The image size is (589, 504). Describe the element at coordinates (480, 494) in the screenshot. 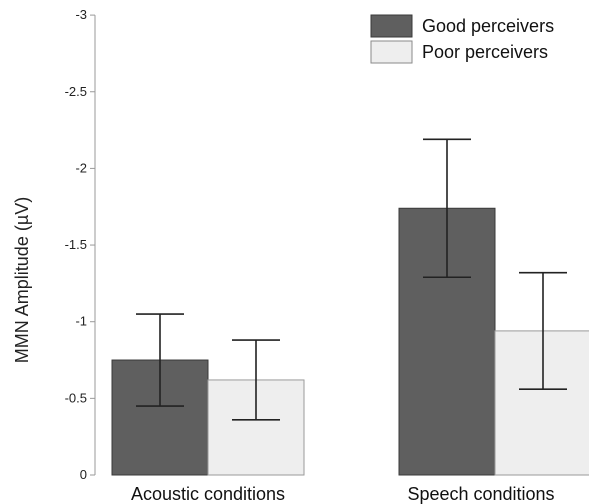

I see `category-label: Speech conditions` at that location.